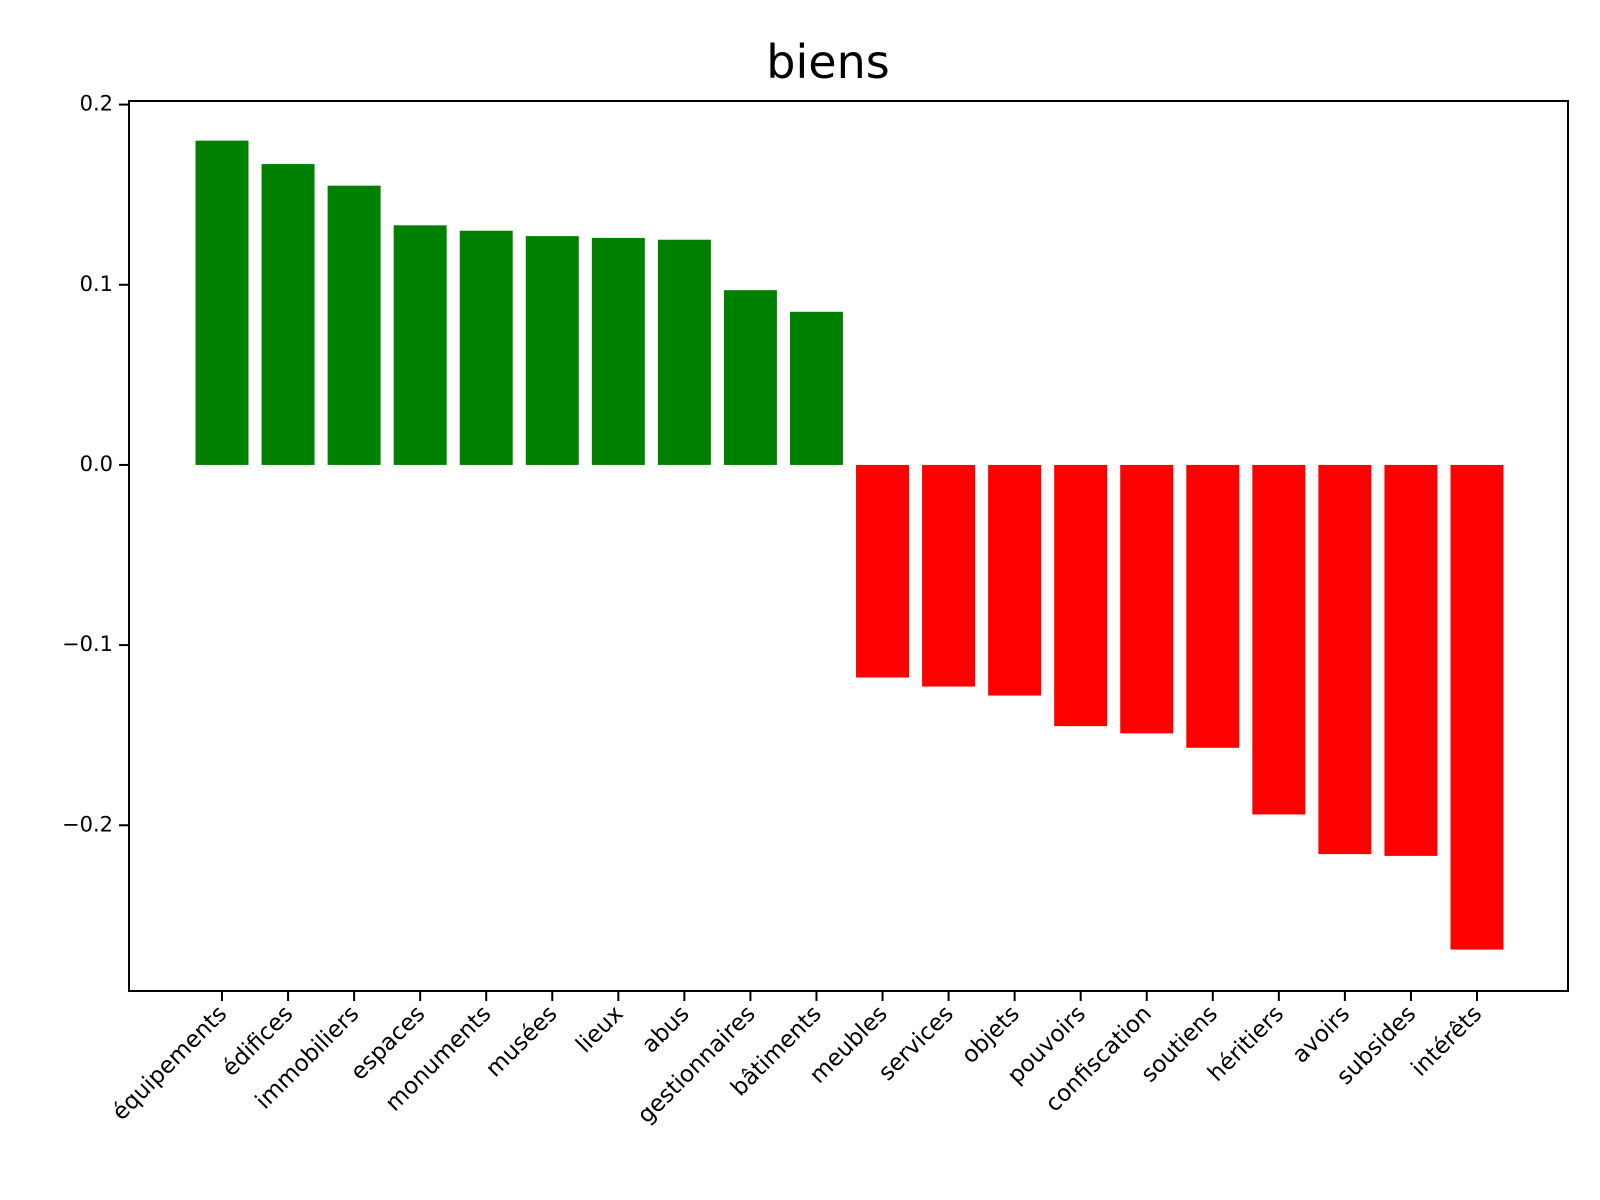 The height and width of the screenshot is (1200, 1600). Describe the element at coordinates (665, 1029) in the screenshot. I see `x-tick-label-7: abus` at that location.